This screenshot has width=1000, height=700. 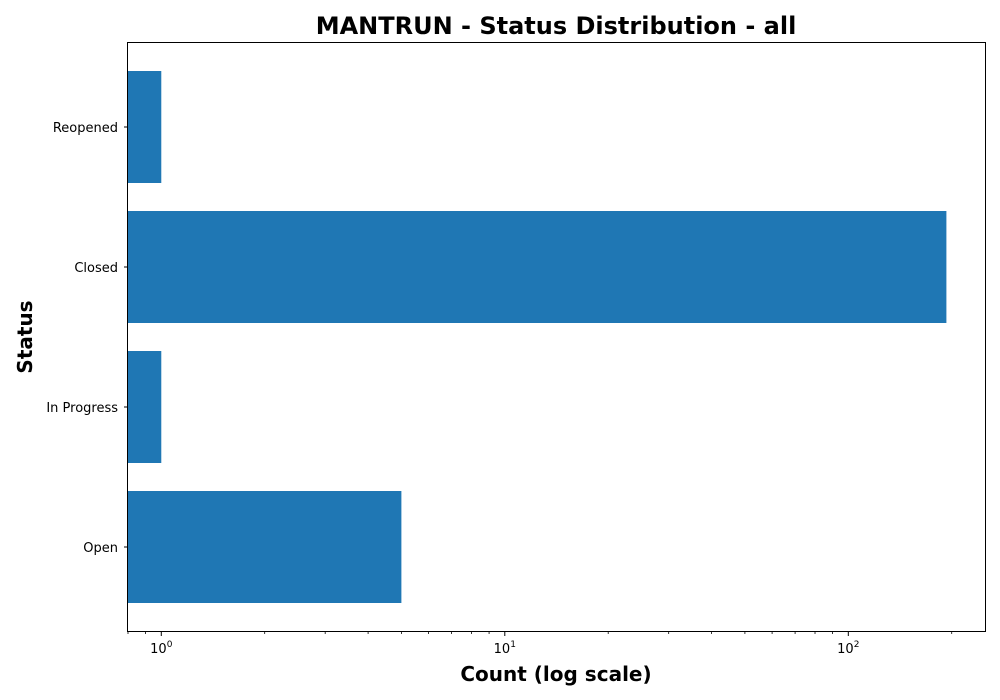 I want to click on x-tick-label: 10¹, so click(x=505, y=648).